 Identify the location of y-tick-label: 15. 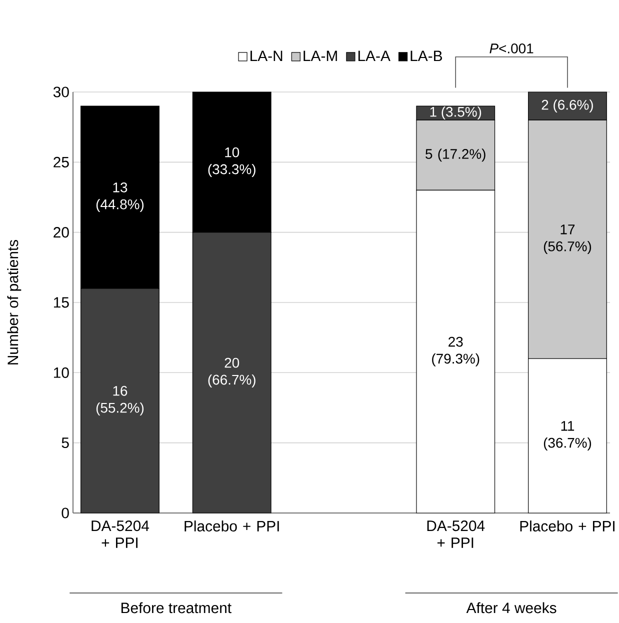
(61, 302).